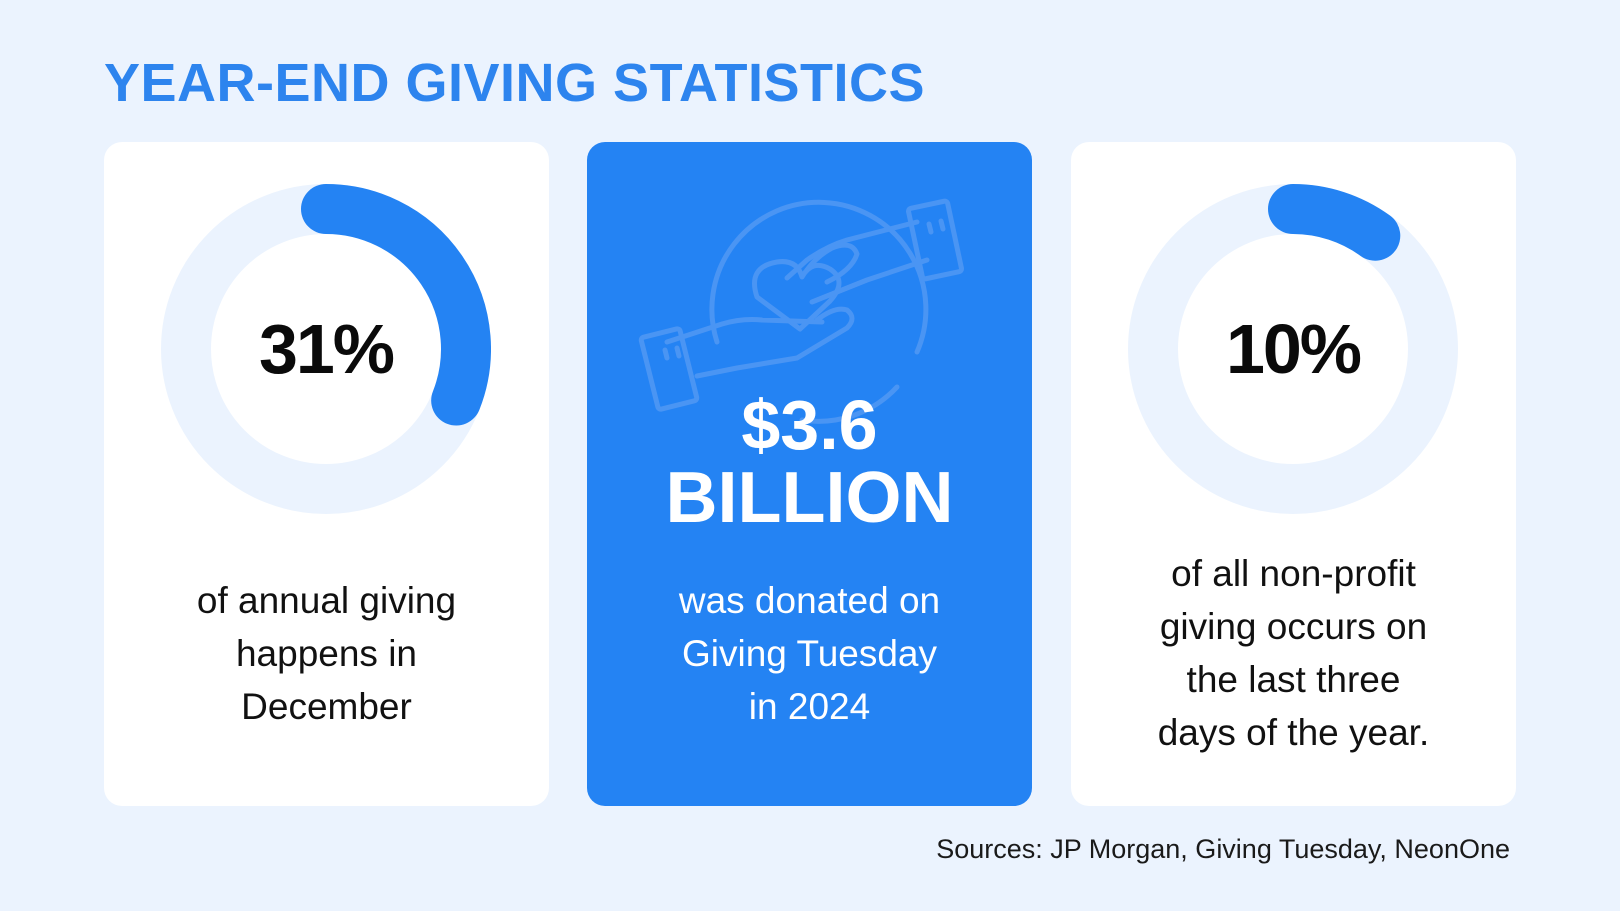 The height and width of the screenshot is (911, 1620). I want to click on page-title: YEAR-END GIVING STATISTICS, so click(515, 83).